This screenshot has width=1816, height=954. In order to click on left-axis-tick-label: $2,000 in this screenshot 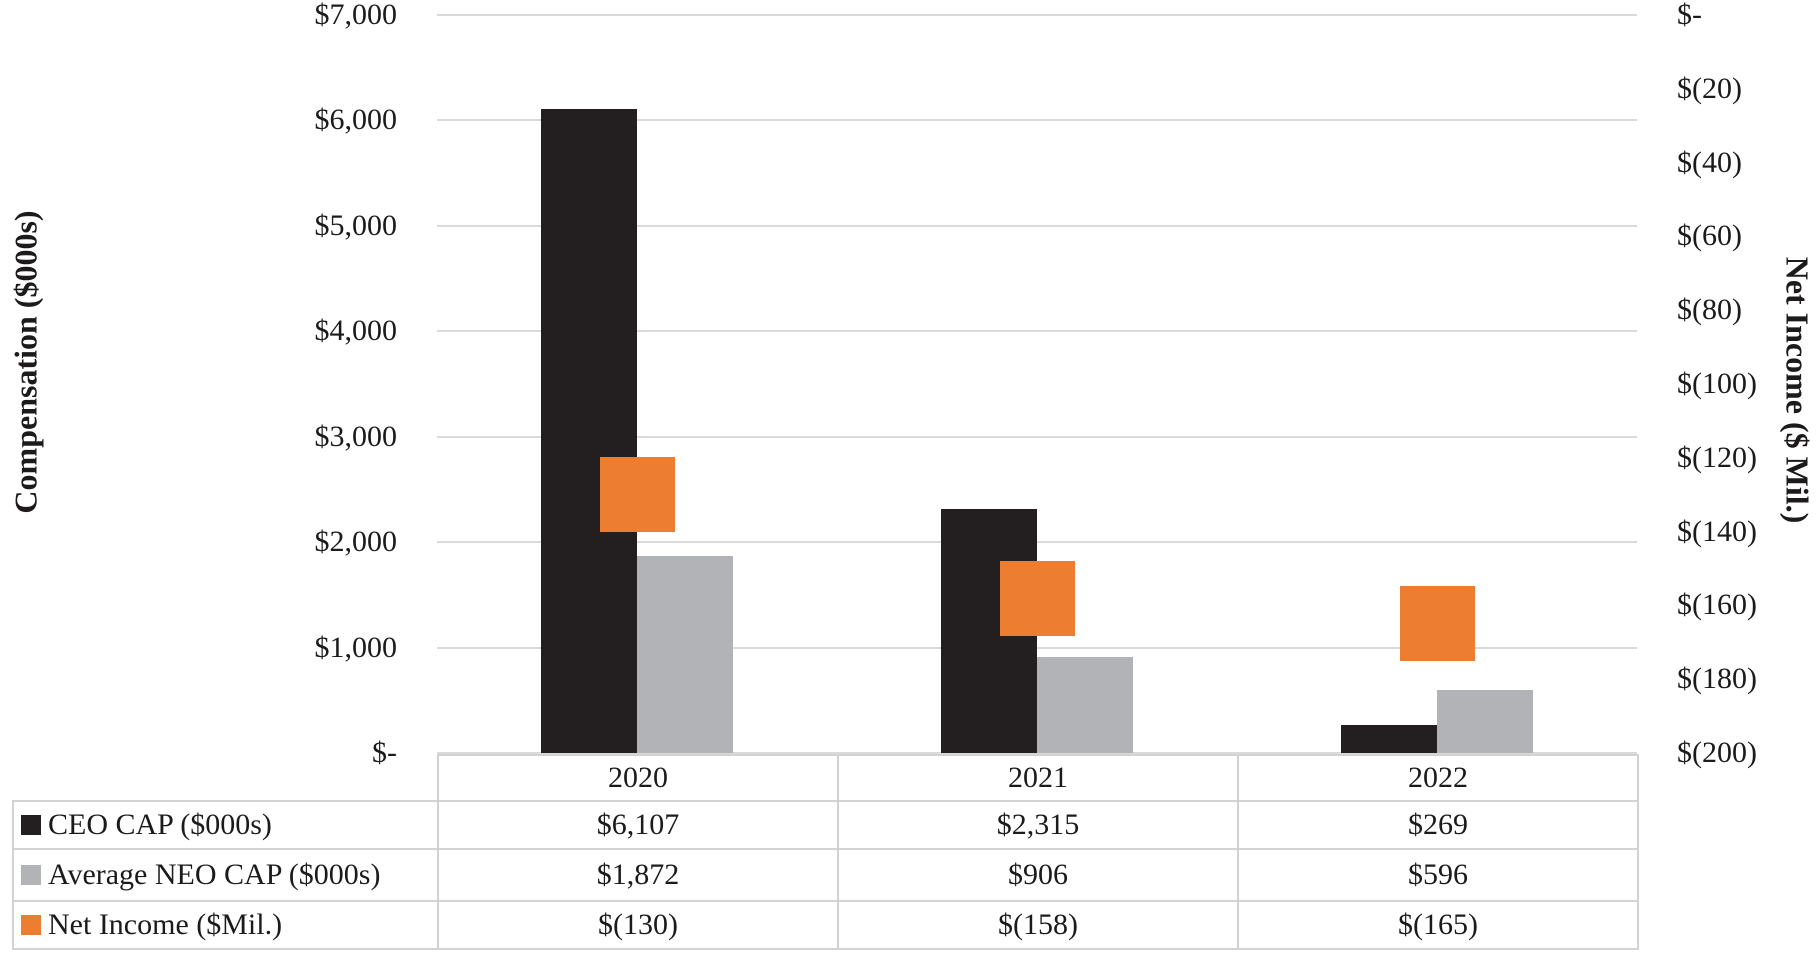, I will do `click(356, 542)`.